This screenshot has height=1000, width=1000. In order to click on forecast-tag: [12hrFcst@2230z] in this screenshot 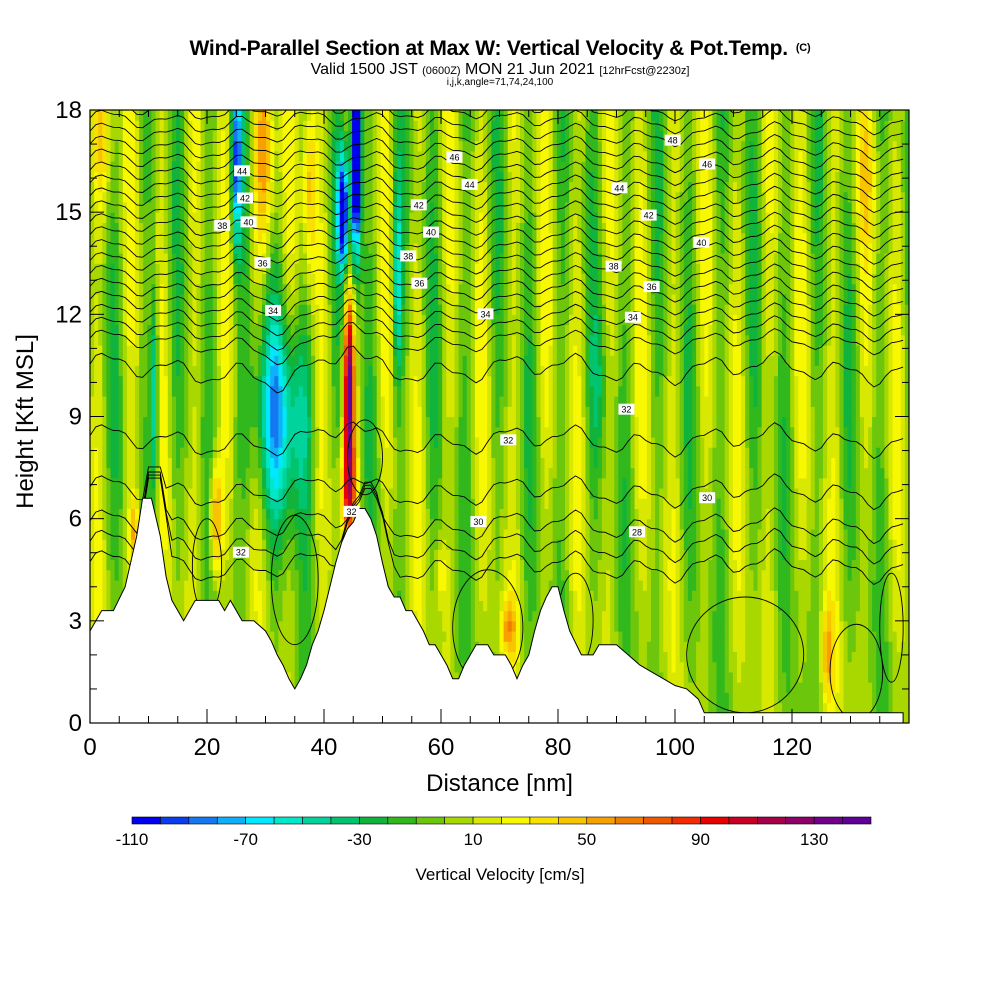, I will do `click(644, 71)`.